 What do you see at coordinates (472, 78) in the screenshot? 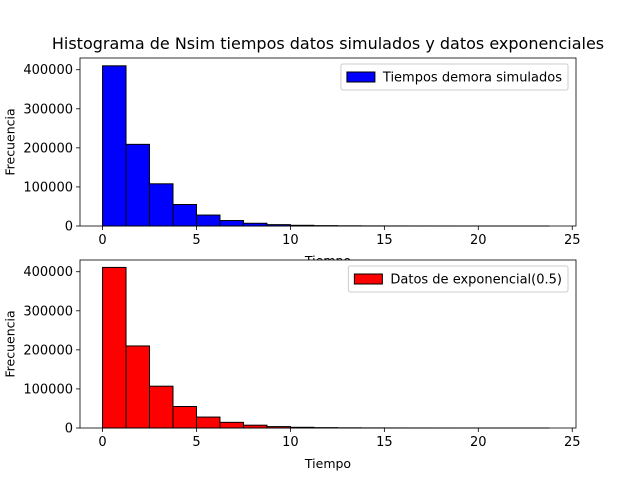
I see `legend-label: Tiempos demora simulados` at bounding box center [472, 78].